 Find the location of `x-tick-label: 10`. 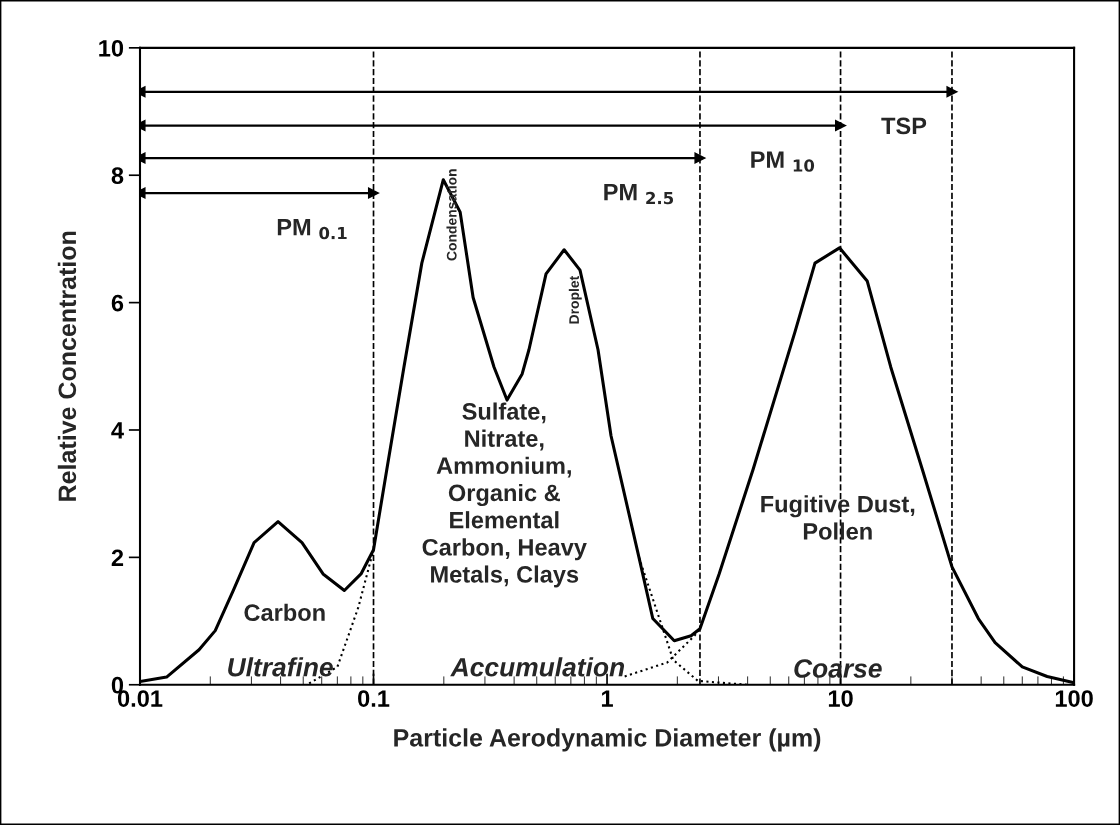

x-tick-label: 10 is located at coordinates (840, 698).